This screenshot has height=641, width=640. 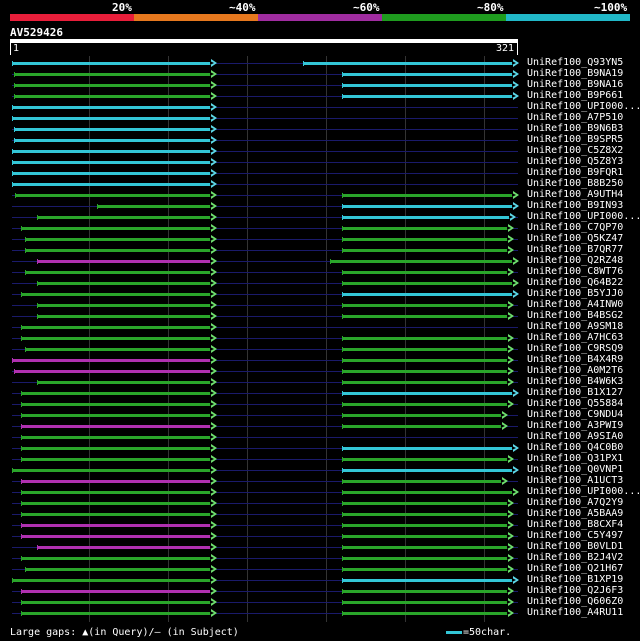 I want to click on hit-row: UniRef100_Q21H67, so click(x=320, y=569).